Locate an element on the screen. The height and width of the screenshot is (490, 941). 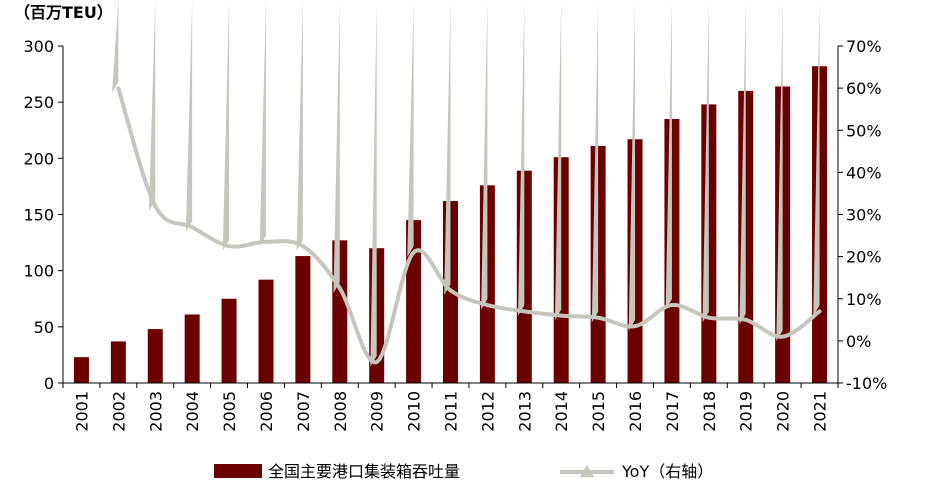
yoy-point-2009 is located at coordinates (373, 183).